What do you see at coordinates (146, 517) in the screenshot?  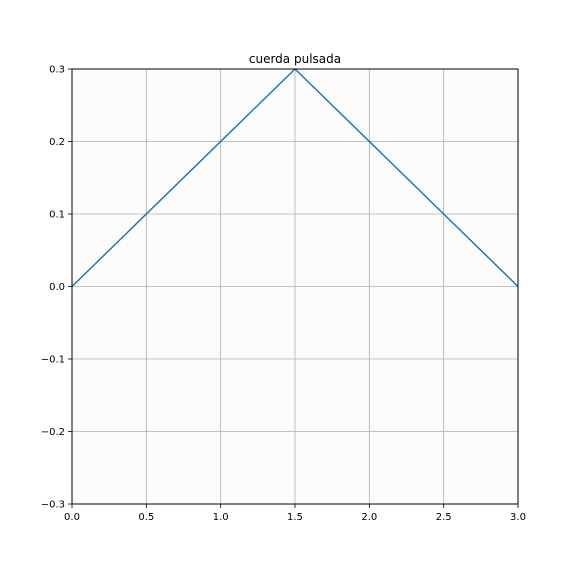 I see `x-tick-label: 0.5` at bounding box center [146, 517].